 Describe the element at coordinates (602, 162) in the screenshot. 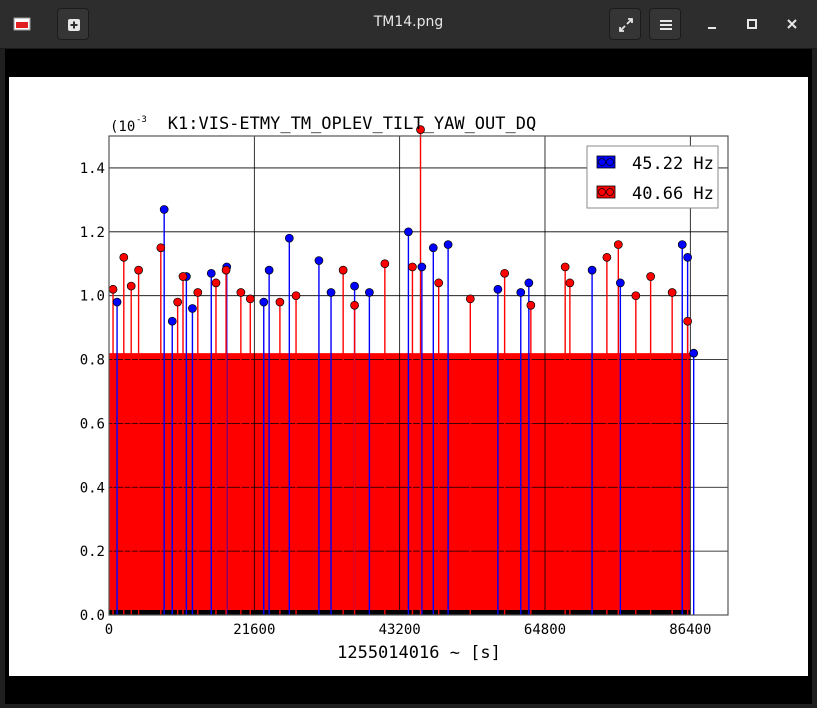

I see `legend-marker-45hz` at that location.